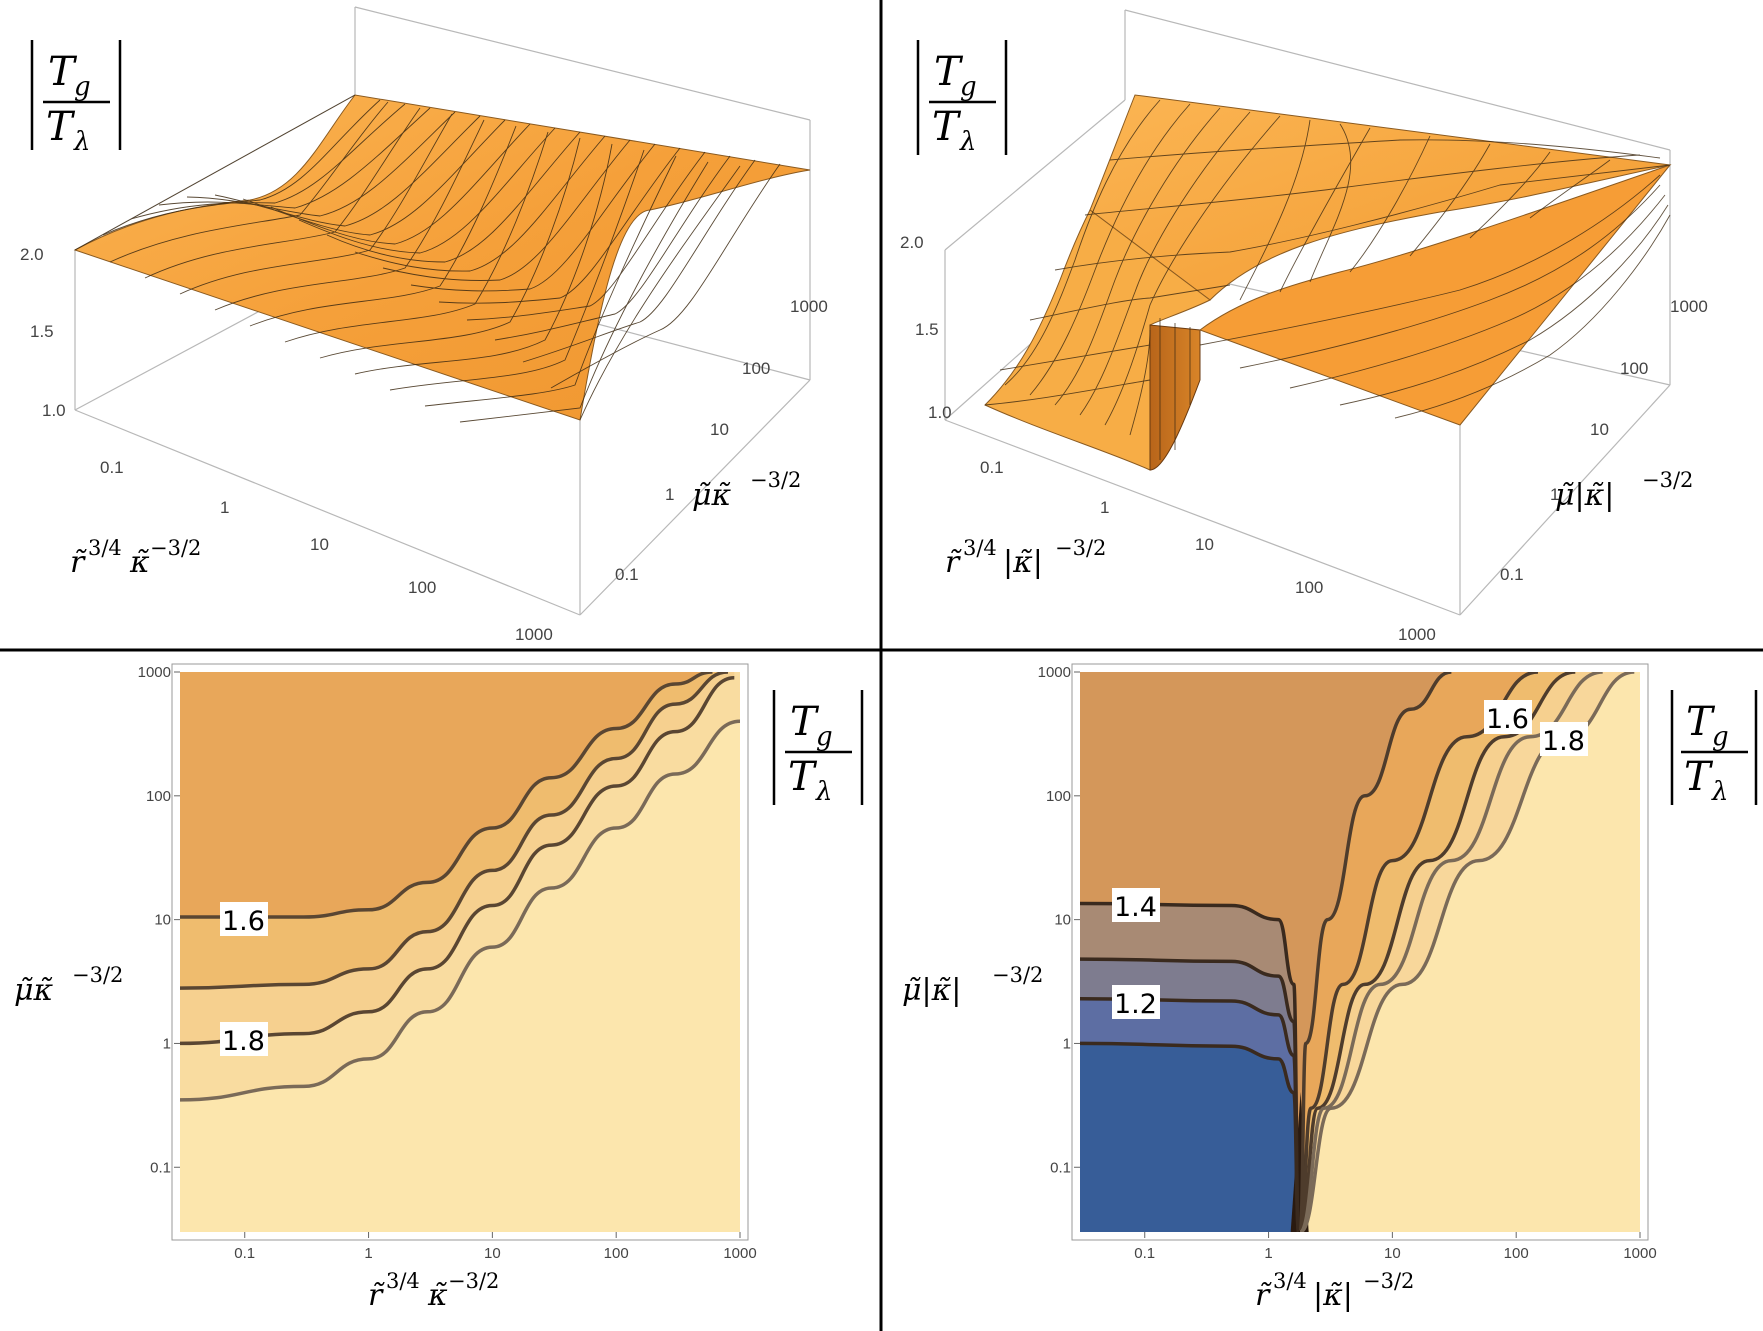 Image resolution: width=1763 pixels, height=1331 pixels. Describe the element at coordinates (1380, 197) in the screenshot. I see `surface-plateau` at that location.